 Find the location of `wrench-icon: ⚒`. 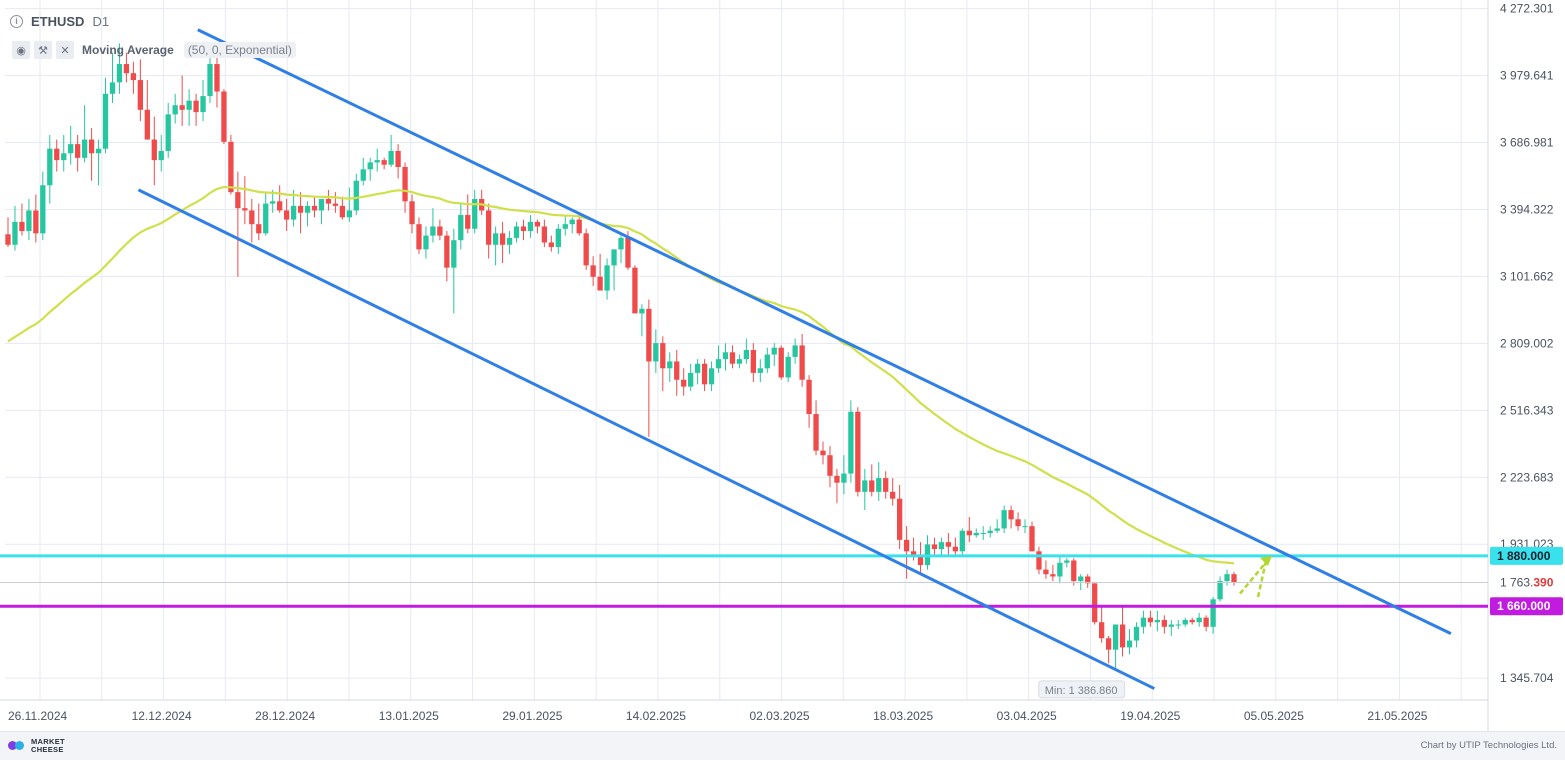

wrench-icon: ⚒ is located at coordinates (43, 50).